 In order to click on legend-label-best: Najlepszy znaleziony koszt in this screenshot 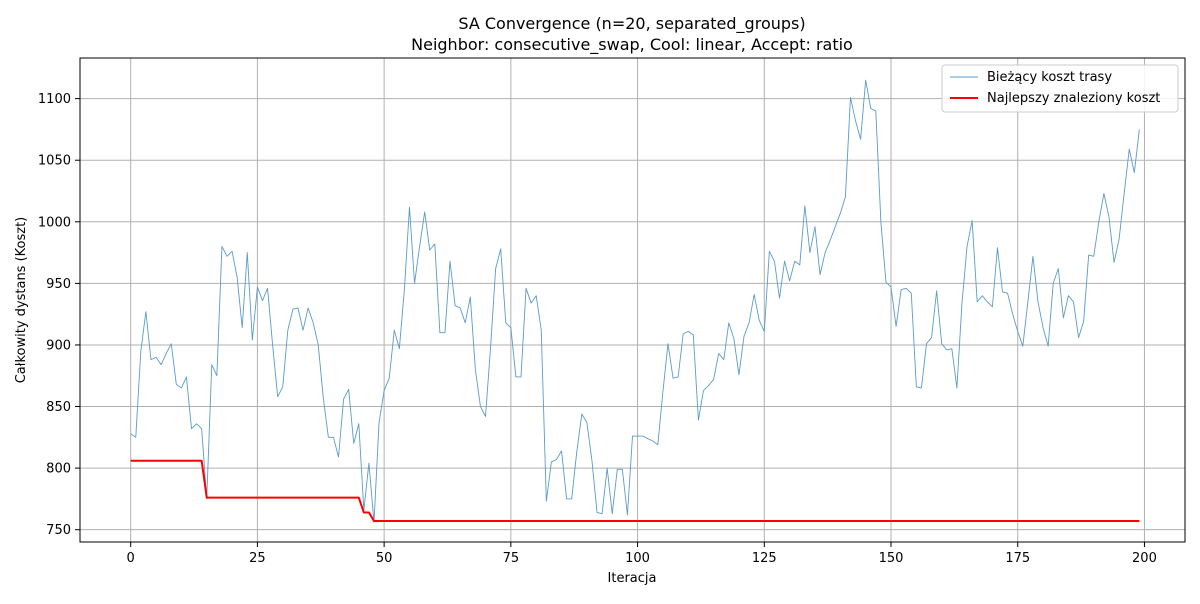, I will do `click(1073, 98)`.